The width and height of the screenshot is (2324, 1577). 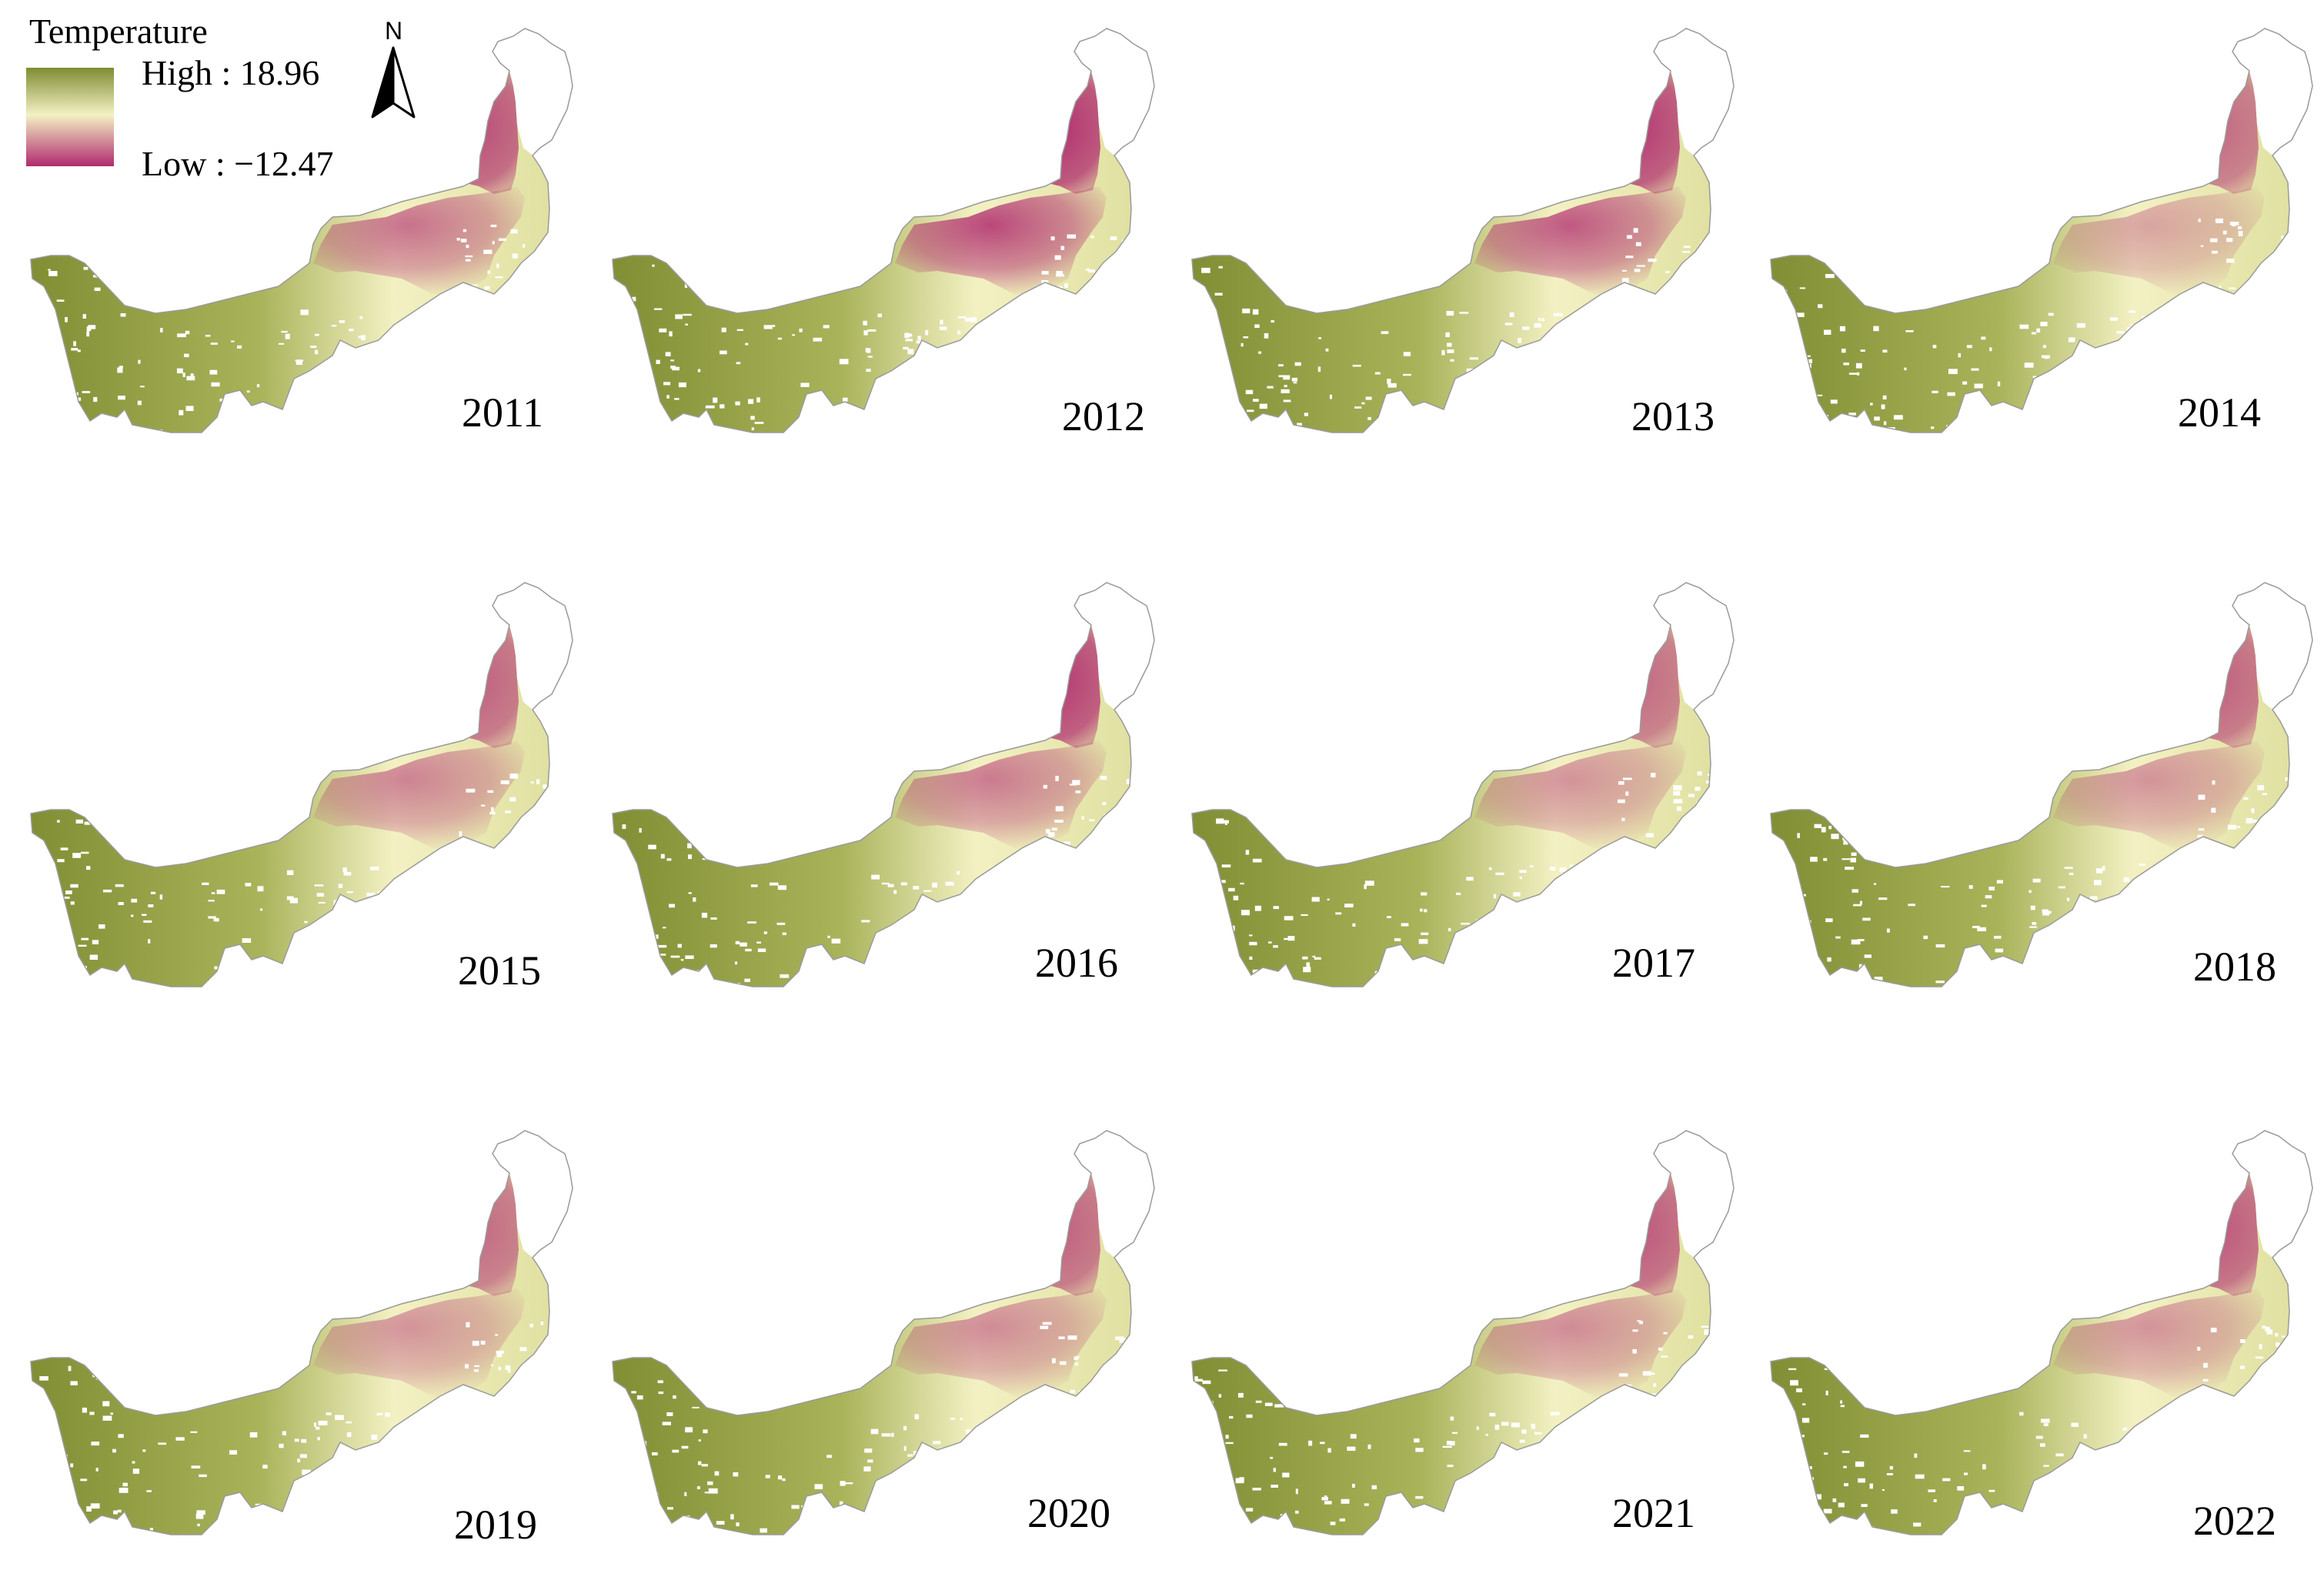 What do you see at coordinates (231, 72) in the screenshot?
I see `legend-high-label: High : 18.96` at bounding box center [231, 72].